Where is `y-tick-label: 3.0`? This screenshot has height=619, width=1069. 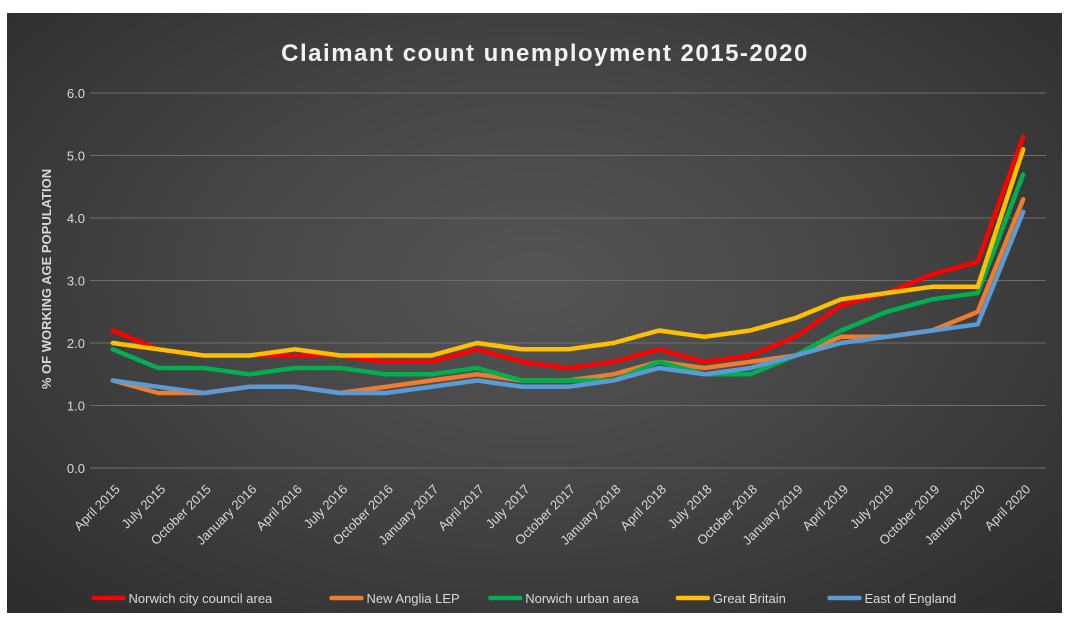
y-tick-label: 3.0 is located at coordinates (76, 281).